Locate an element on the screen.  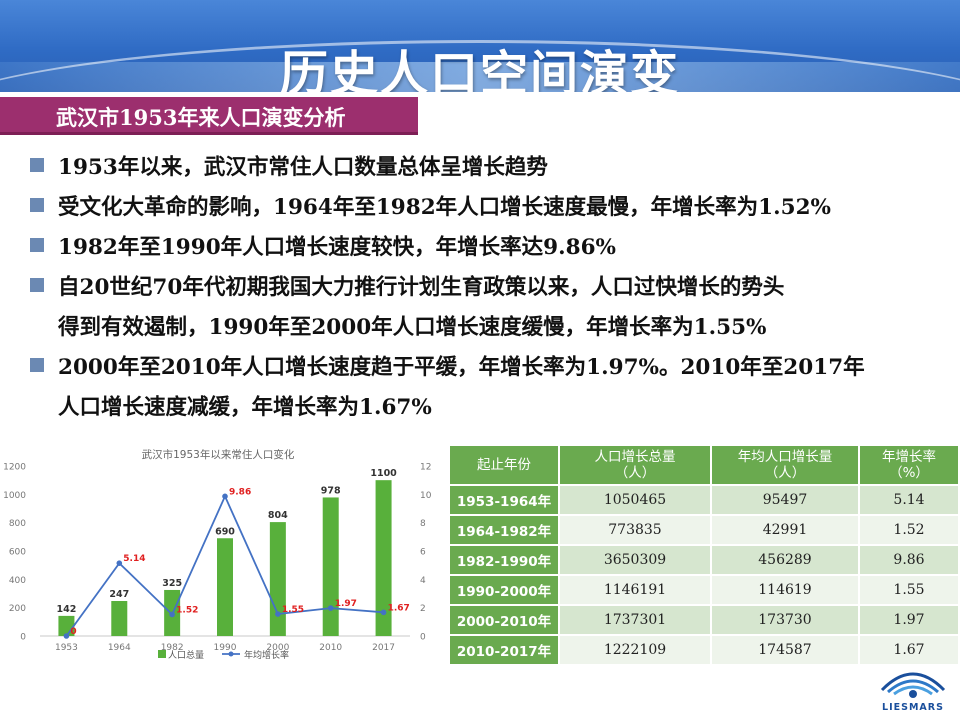
table-header: 人口增长总量 （人） is located at coordinates (635, 465).